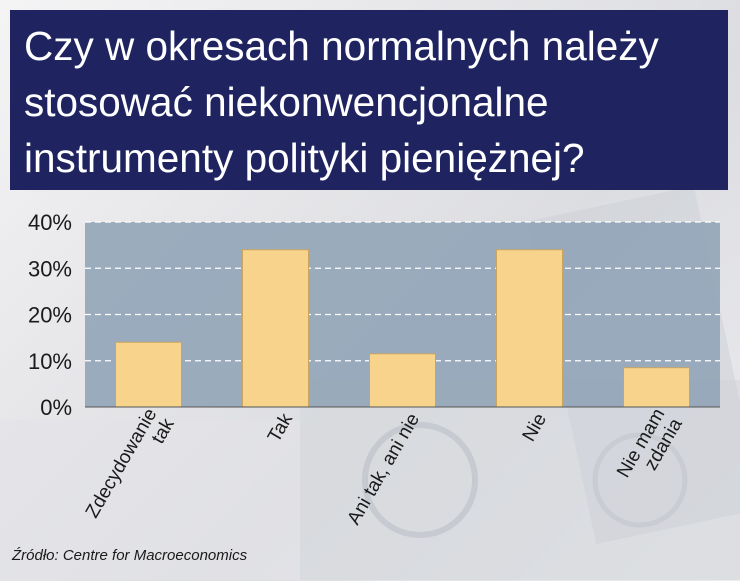 The image size is (740, 581). I want to click on source-note: Źródło: Centre for Macroeconomics, so click(130, 555).